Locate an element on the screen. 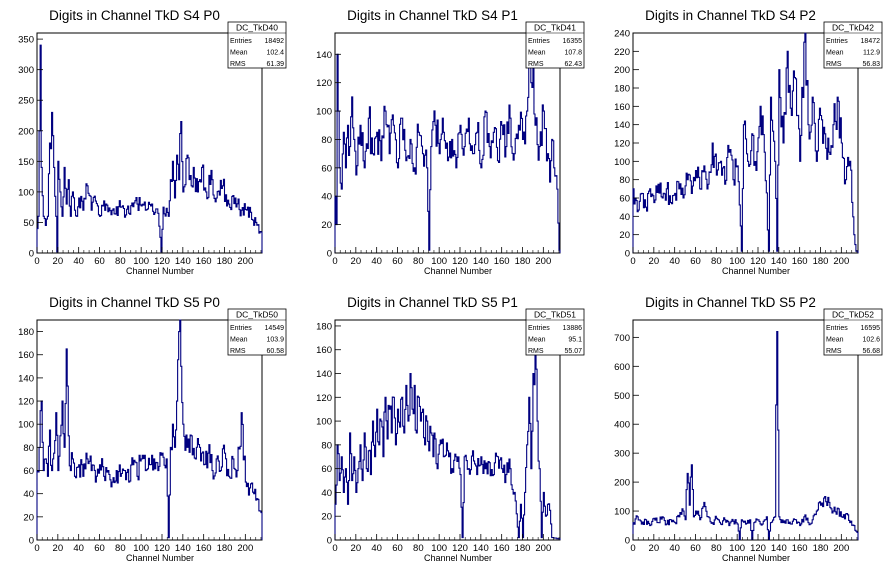 The height and width of the screenshot is (574, 896). histogram-series is located at coordinates (447, 152).